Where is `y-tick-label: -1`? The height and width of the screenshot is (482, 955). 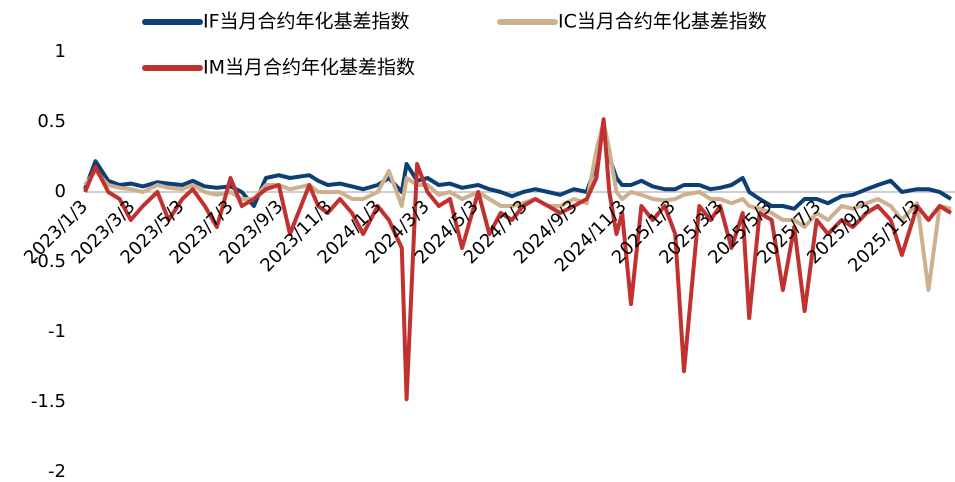
y-tick-label: -1 is located at coordinates (57, 331).